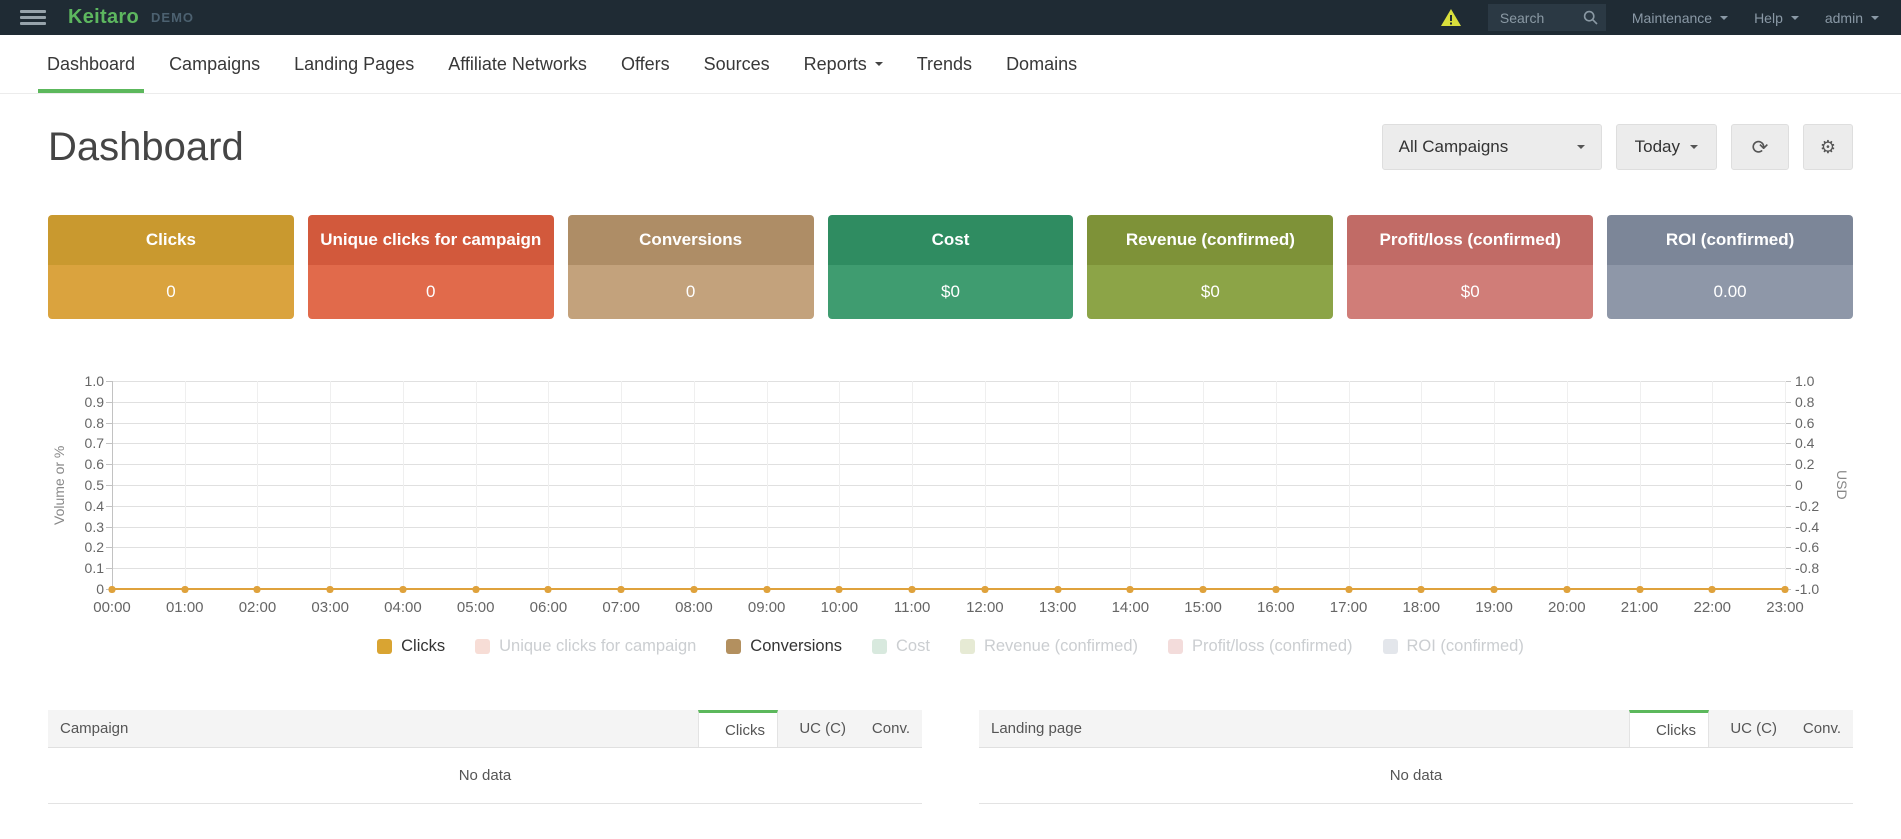 The width and height of the screenshot is (1901, 839). I want to click on right-axis-tick-label: 0.4, so click(1805, 443).